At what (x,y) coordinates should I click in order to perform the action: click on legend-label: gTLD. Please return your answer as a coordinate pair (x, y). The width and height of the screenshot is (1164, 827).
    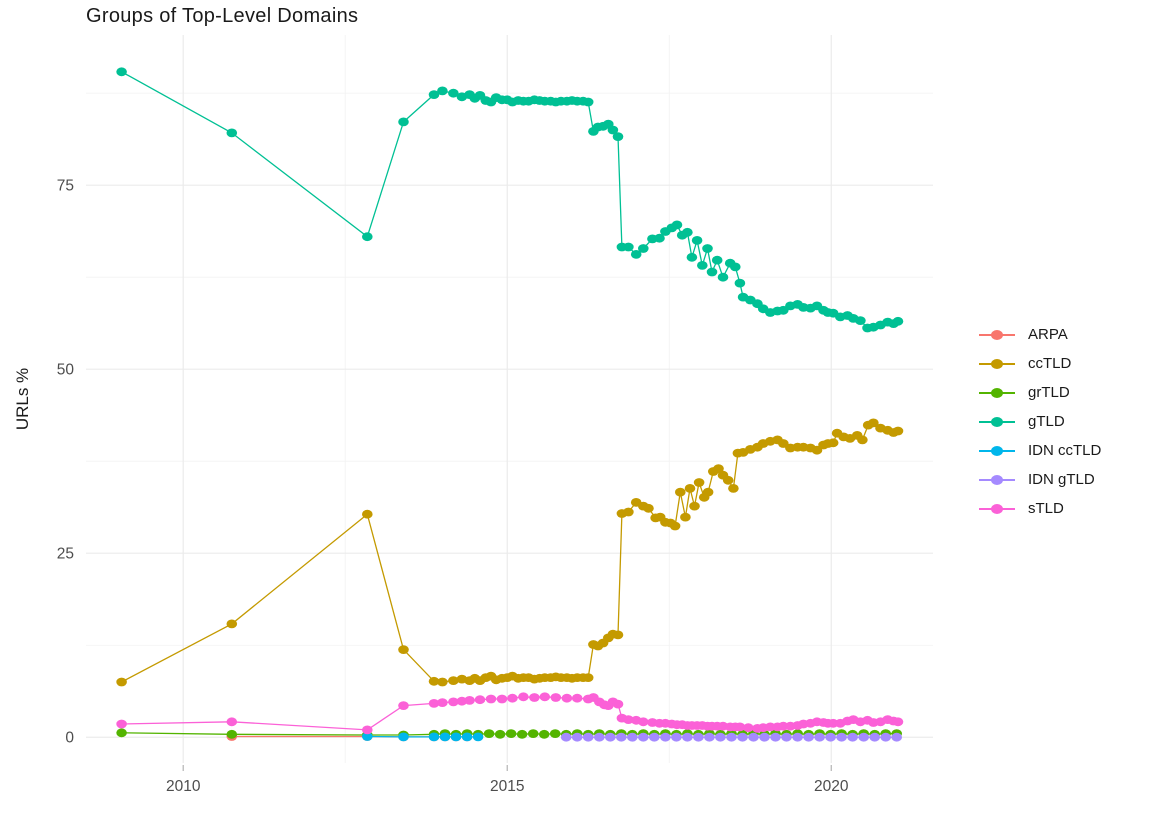
    Looking at the image, I should click on (1046, 421).